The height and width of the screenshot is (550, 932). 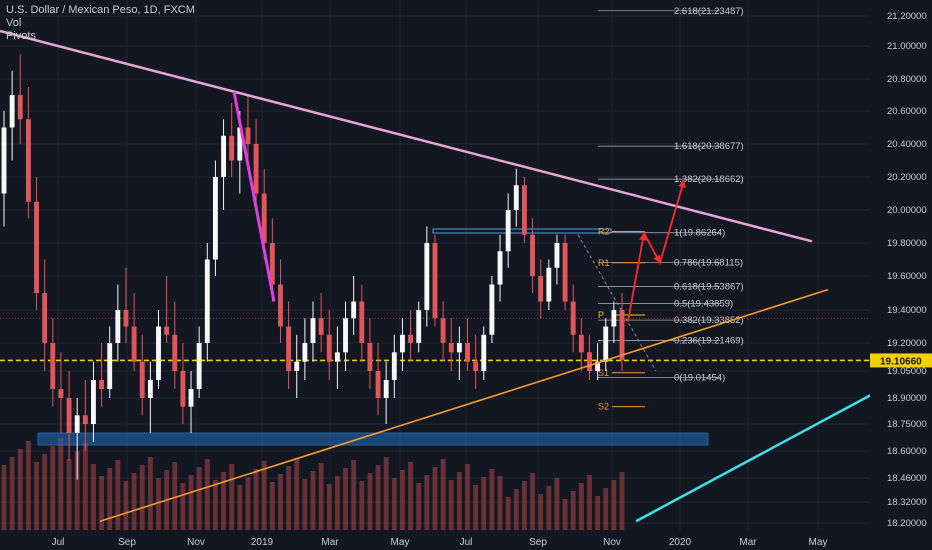 I want to click on pivots-indicator-label: Pivots, so click(x=21, y=36).